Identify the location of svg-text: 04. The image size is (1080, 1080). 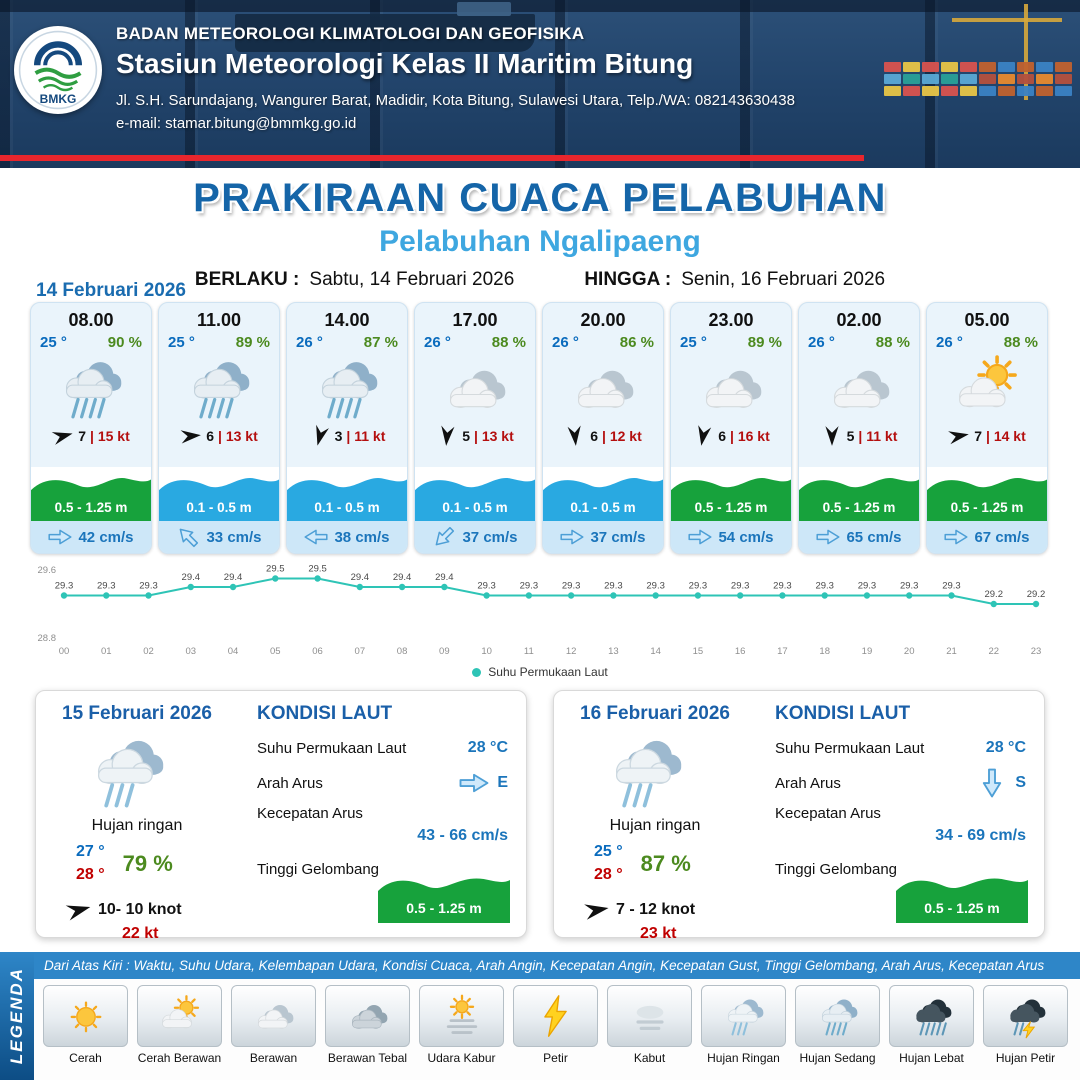
(233, 651).